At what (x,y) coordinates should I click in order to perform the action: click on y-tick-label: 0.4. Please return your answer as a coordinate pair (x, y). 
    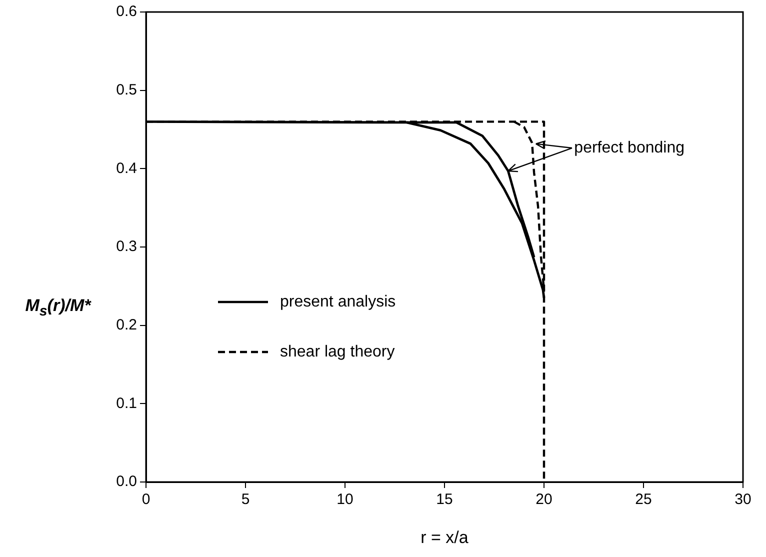
    Looking at the image, I should click on (126, 168).